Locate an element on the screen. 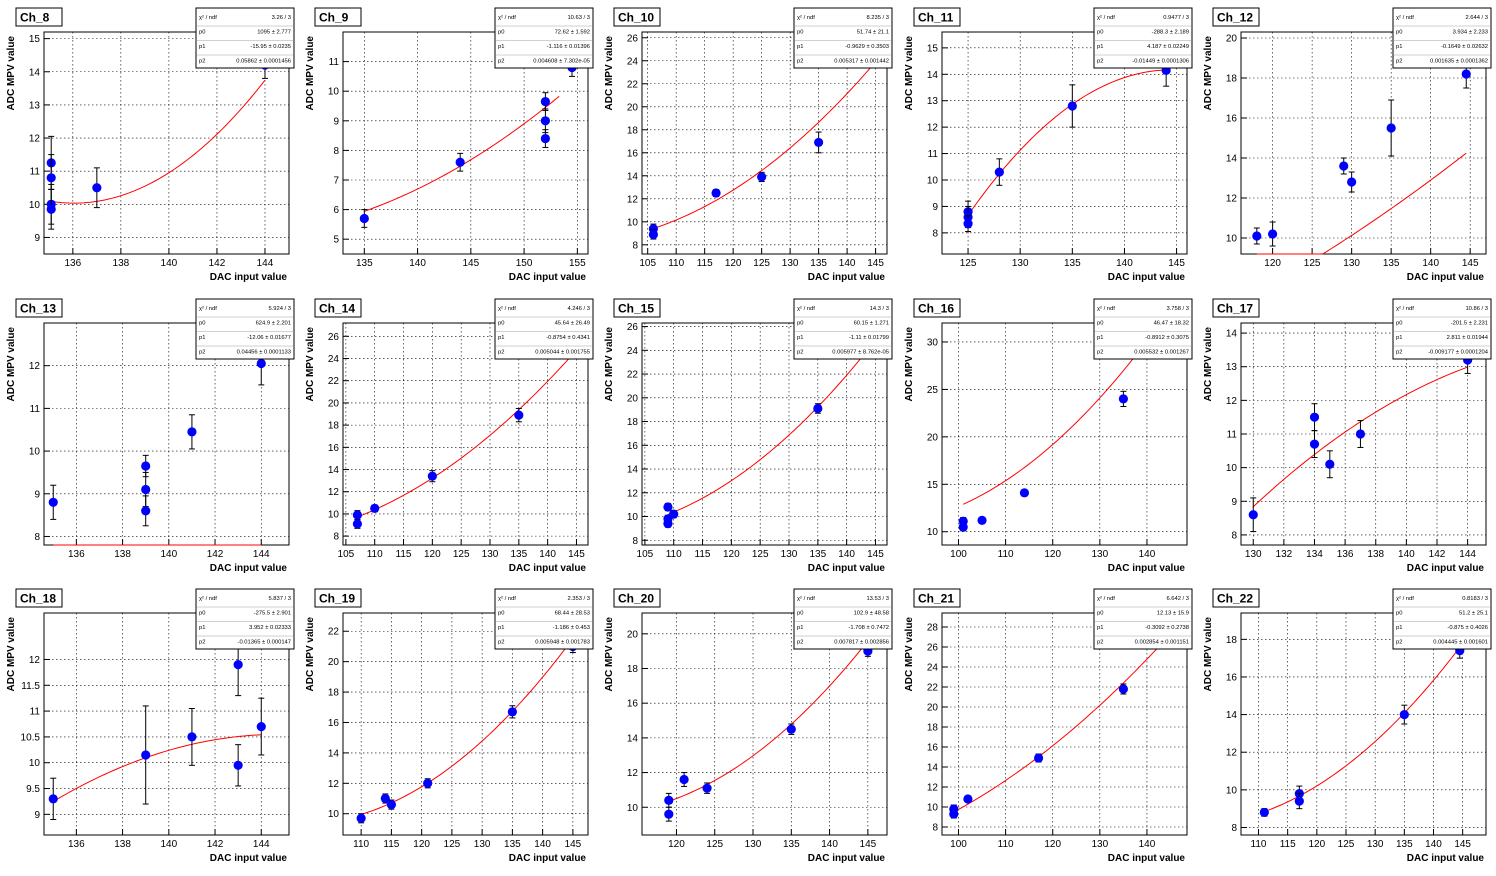 Image resolution: width=1496 pixels, height=876 pixels. stats-frame is located at coordinates (843, 619).